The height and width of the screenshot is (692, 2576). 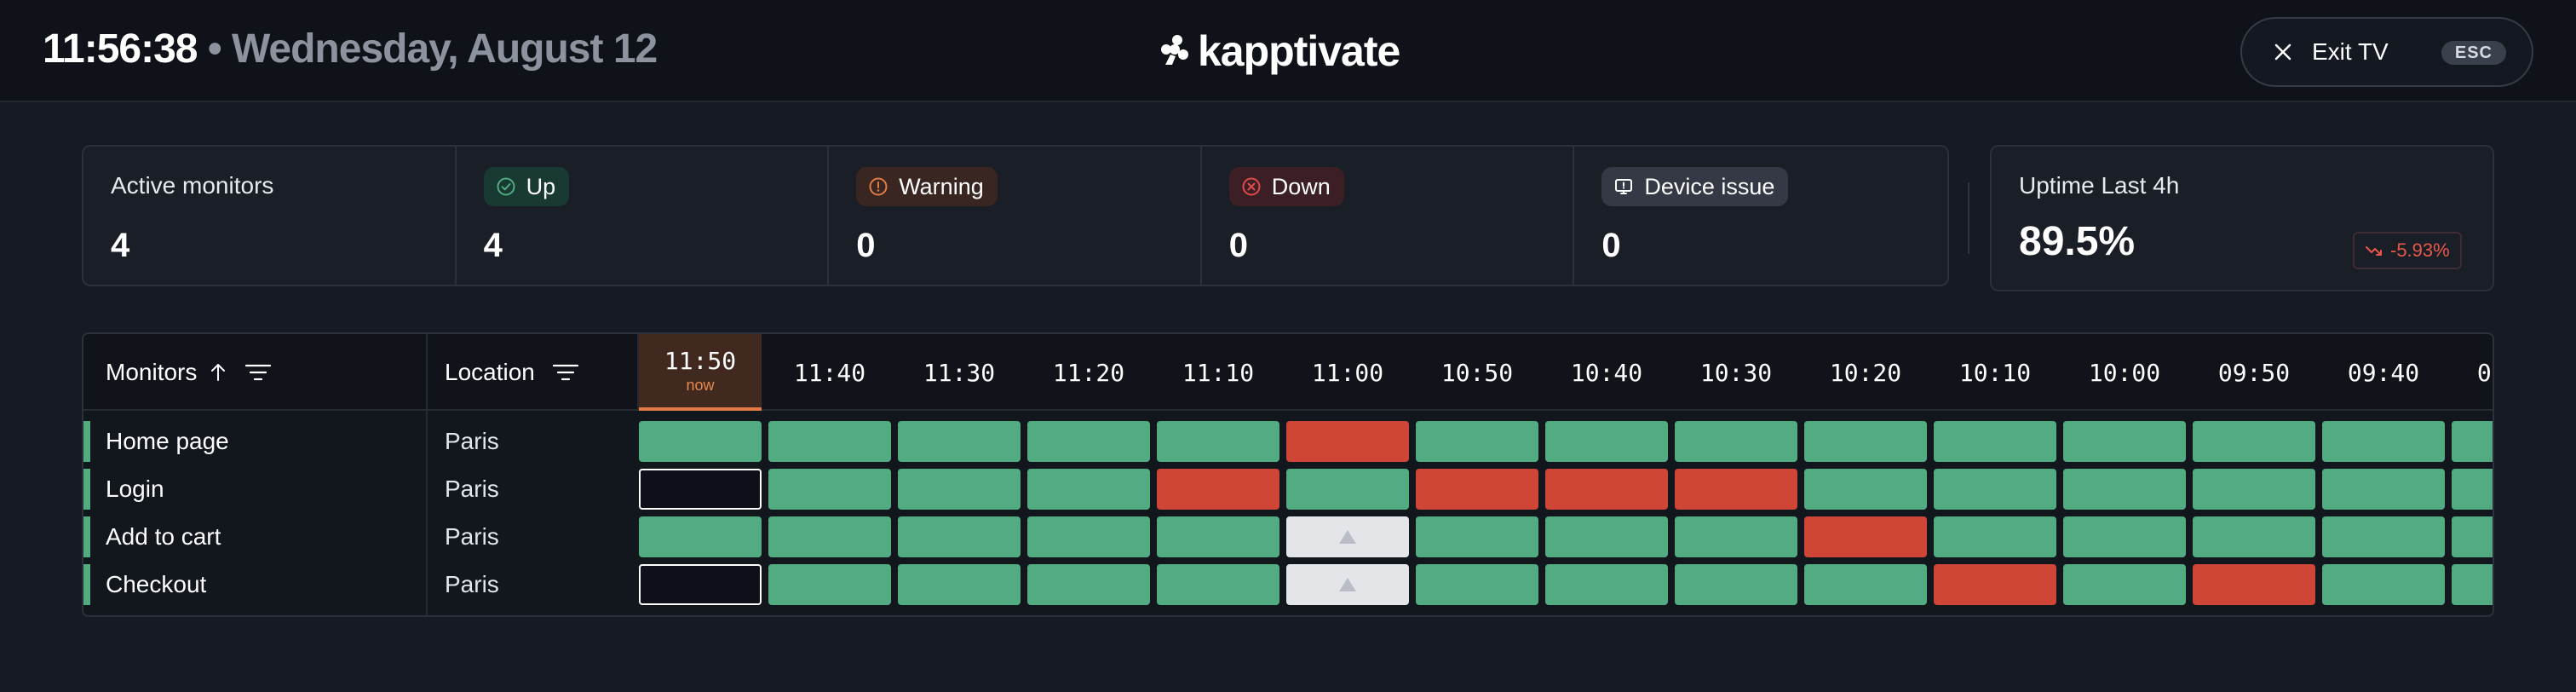 I want to click on sort-up-icon, so click(x=218, y=372).